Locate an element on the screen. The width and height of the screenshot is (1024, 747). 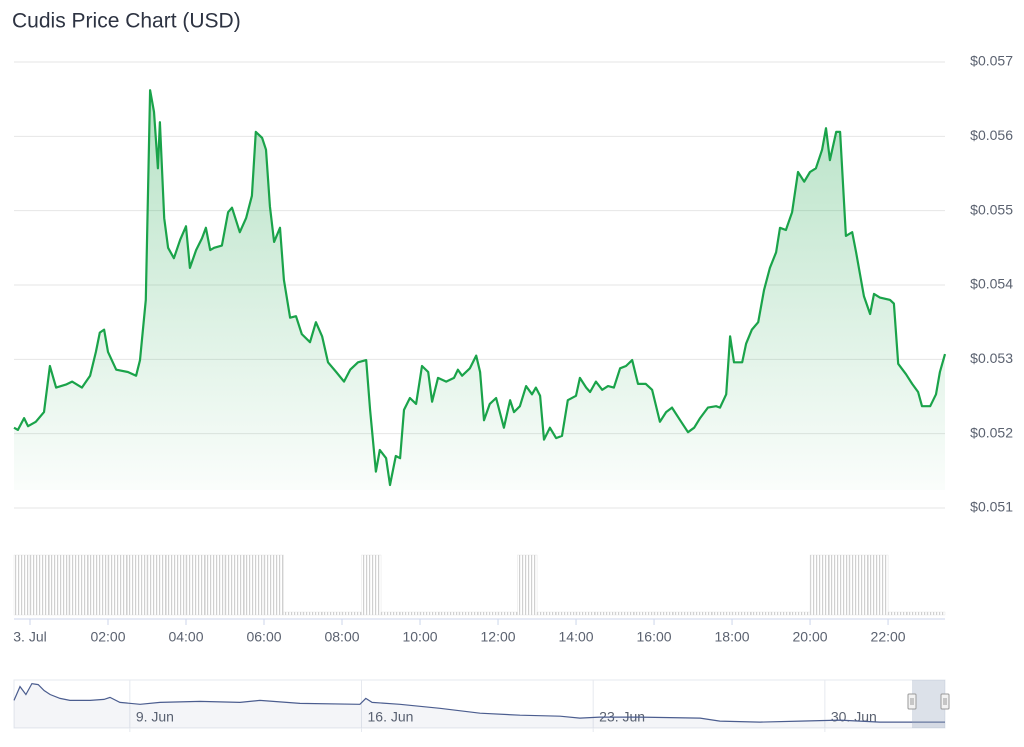
x-tick-label: 18:00 is located at coordinates (732, 637).